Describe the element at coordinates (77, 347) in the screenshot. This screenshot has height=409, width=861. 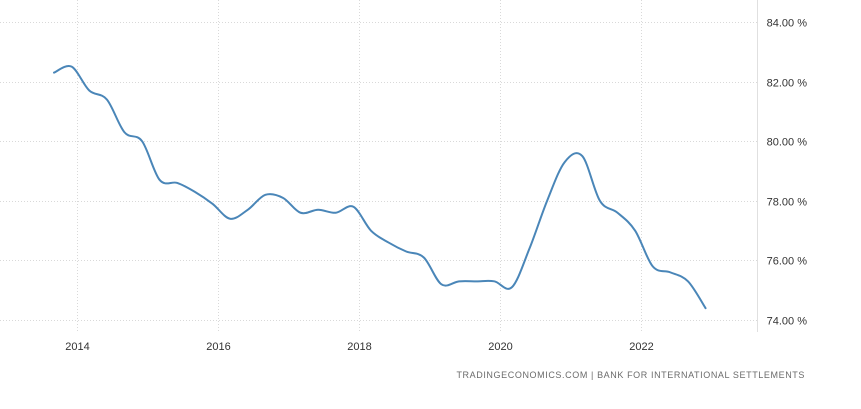
I see `x-tick-label: 2014` at that location.